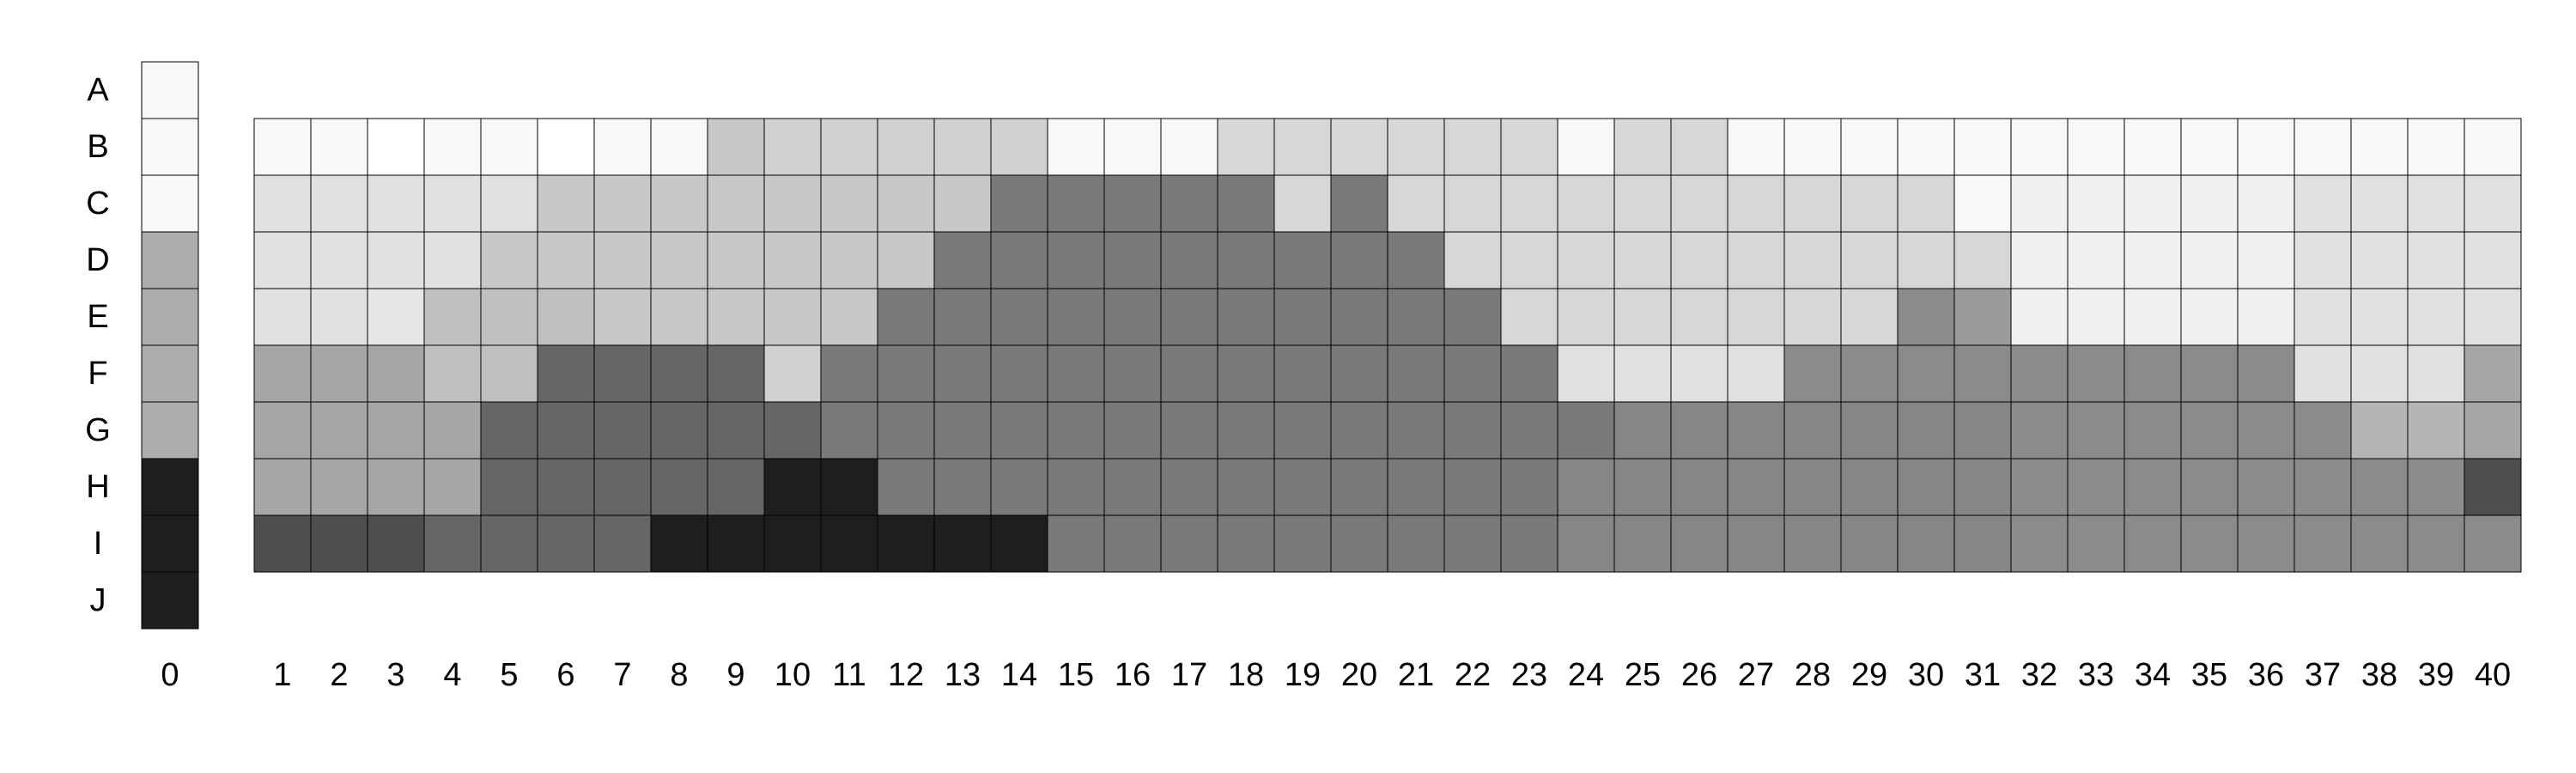 The height and width of the screenshot is (773, 2576). I want to click on column-label-40: 40, so click(2493, 675).